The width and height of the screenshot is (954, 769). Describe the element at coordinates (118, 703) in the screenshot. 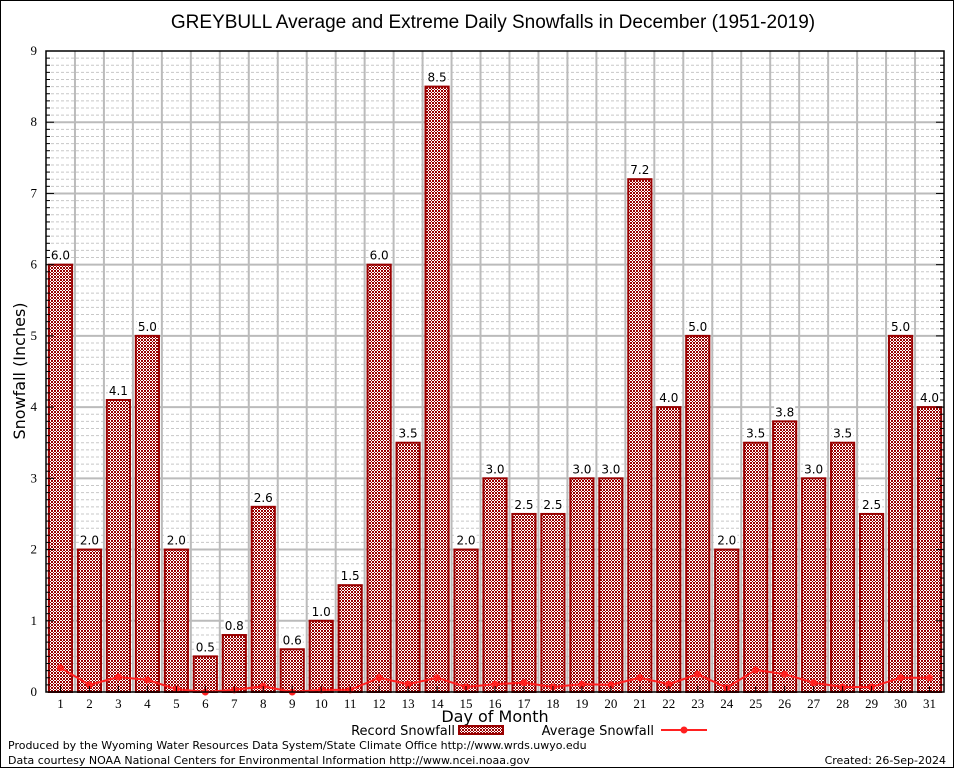

I see `x-tick-label-3: 3` at that location.